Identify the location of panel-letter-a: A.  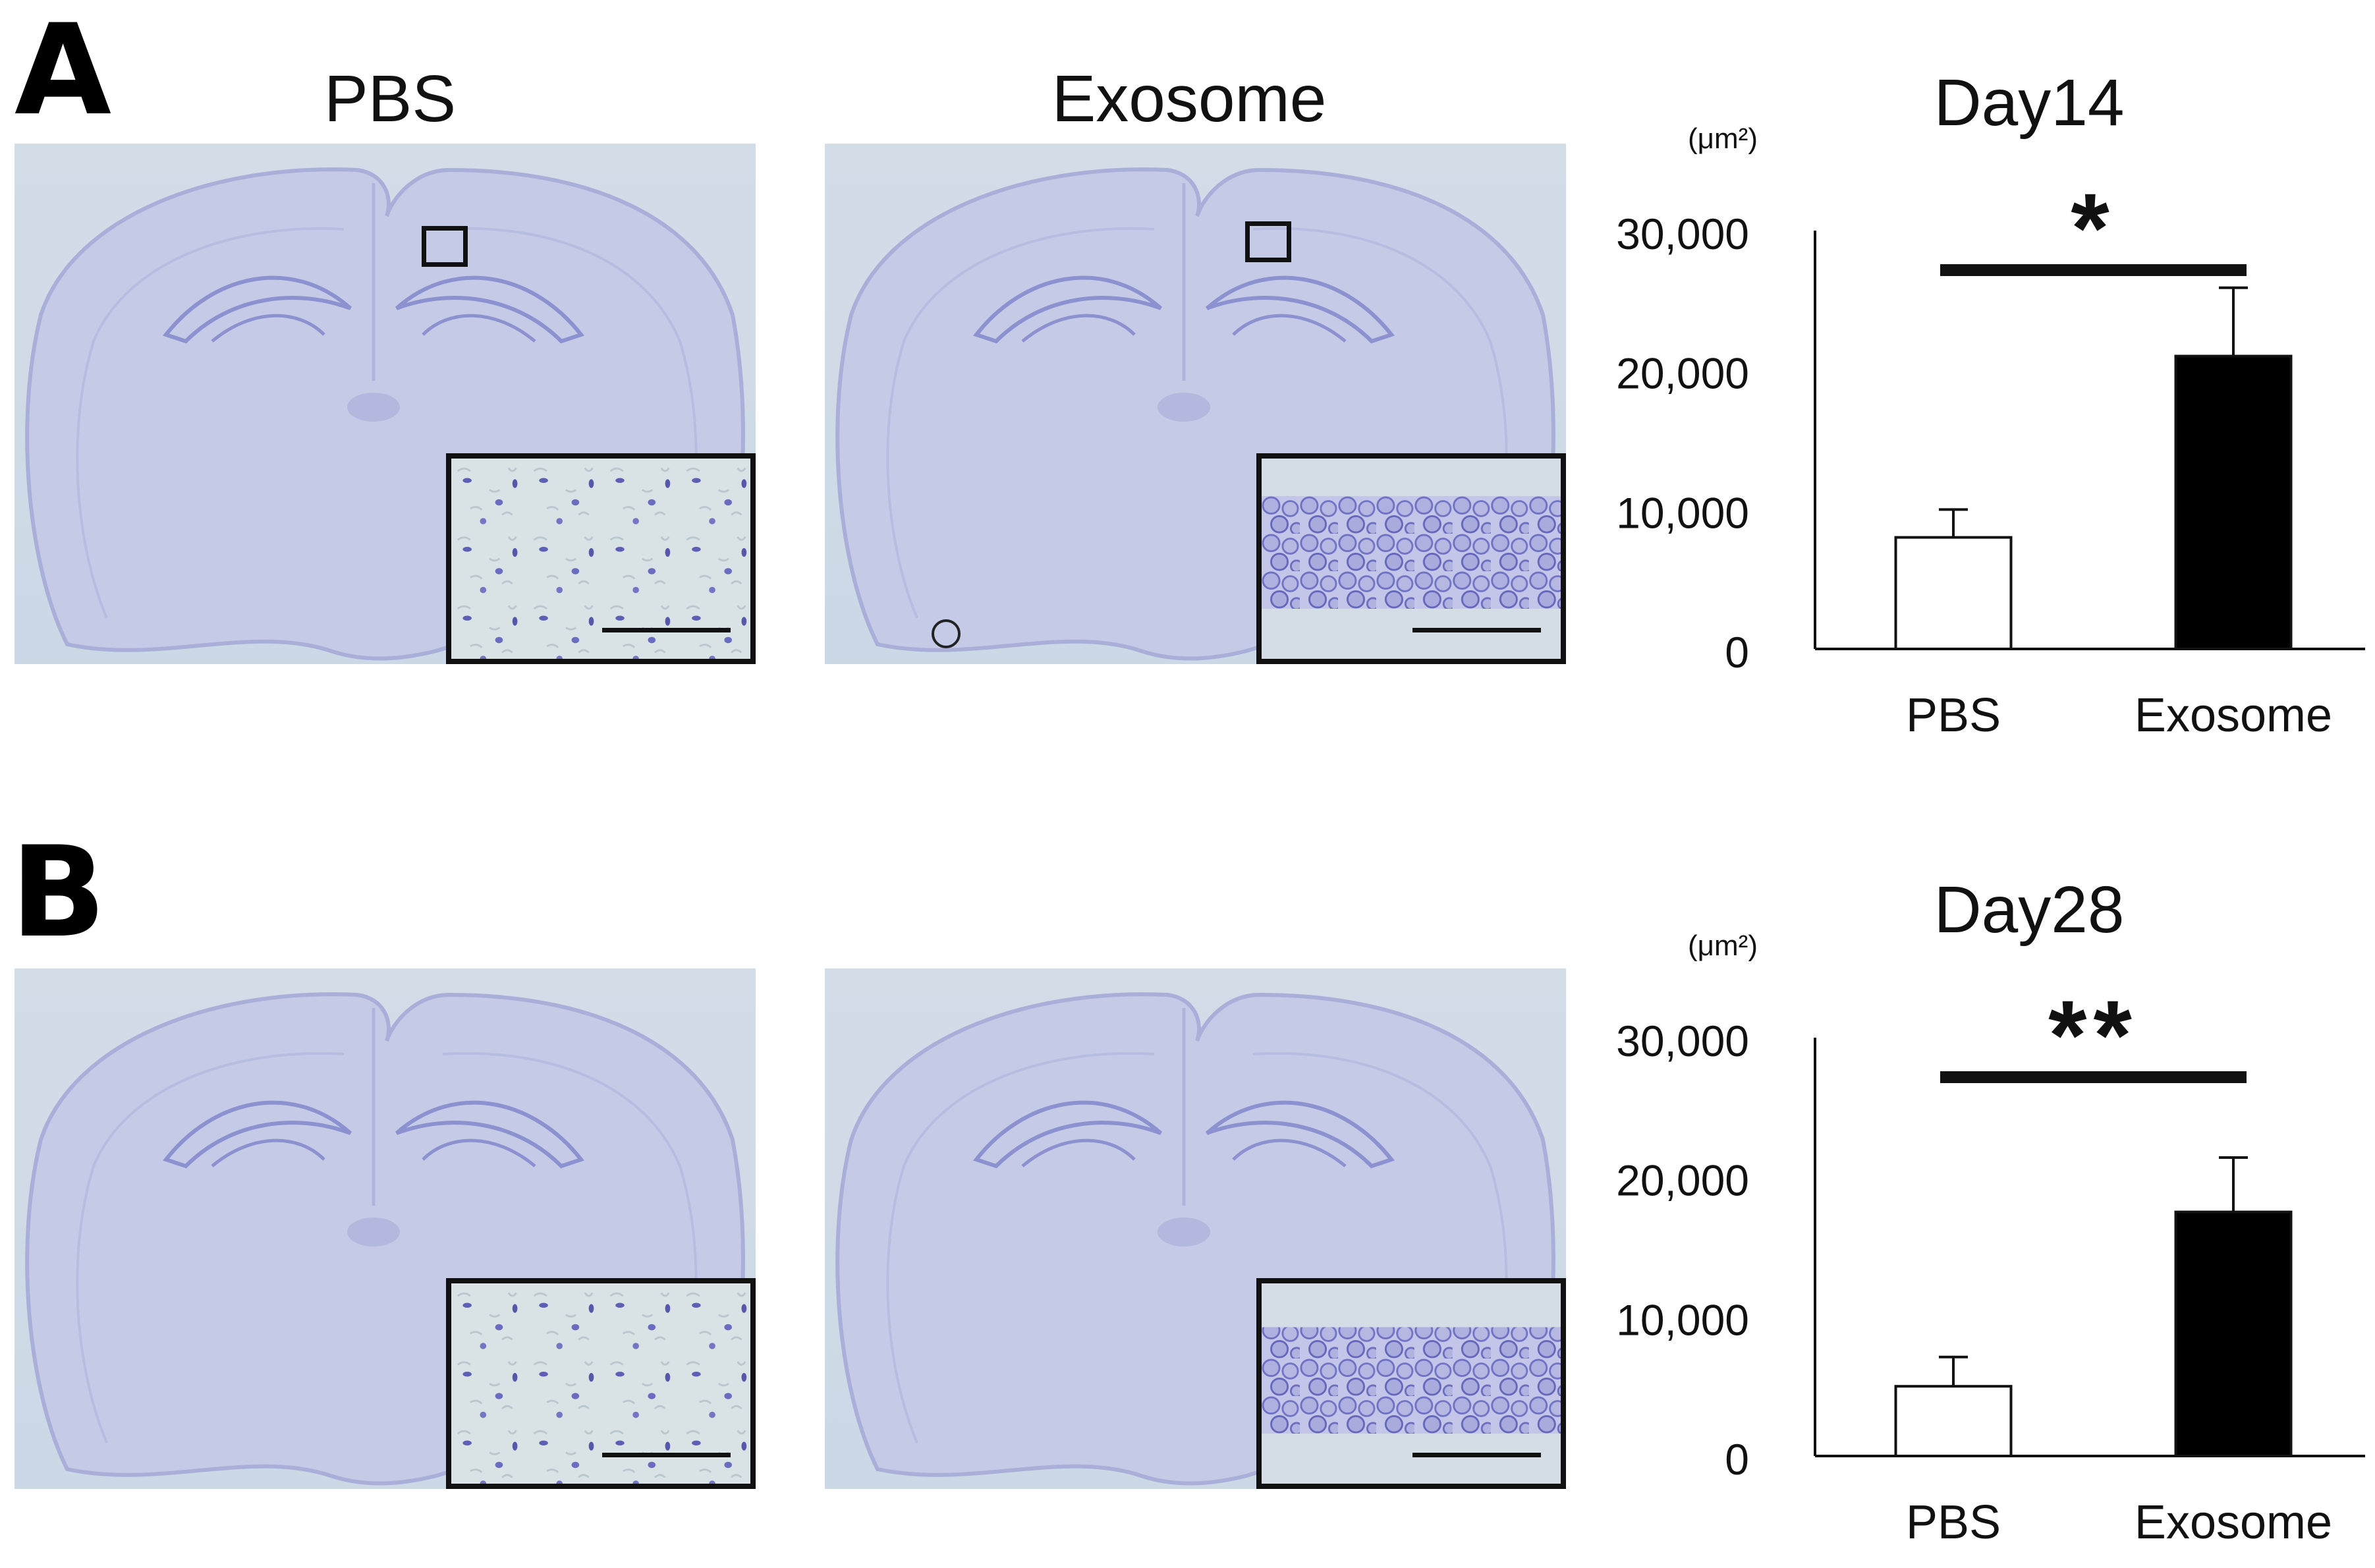
(63, 71).